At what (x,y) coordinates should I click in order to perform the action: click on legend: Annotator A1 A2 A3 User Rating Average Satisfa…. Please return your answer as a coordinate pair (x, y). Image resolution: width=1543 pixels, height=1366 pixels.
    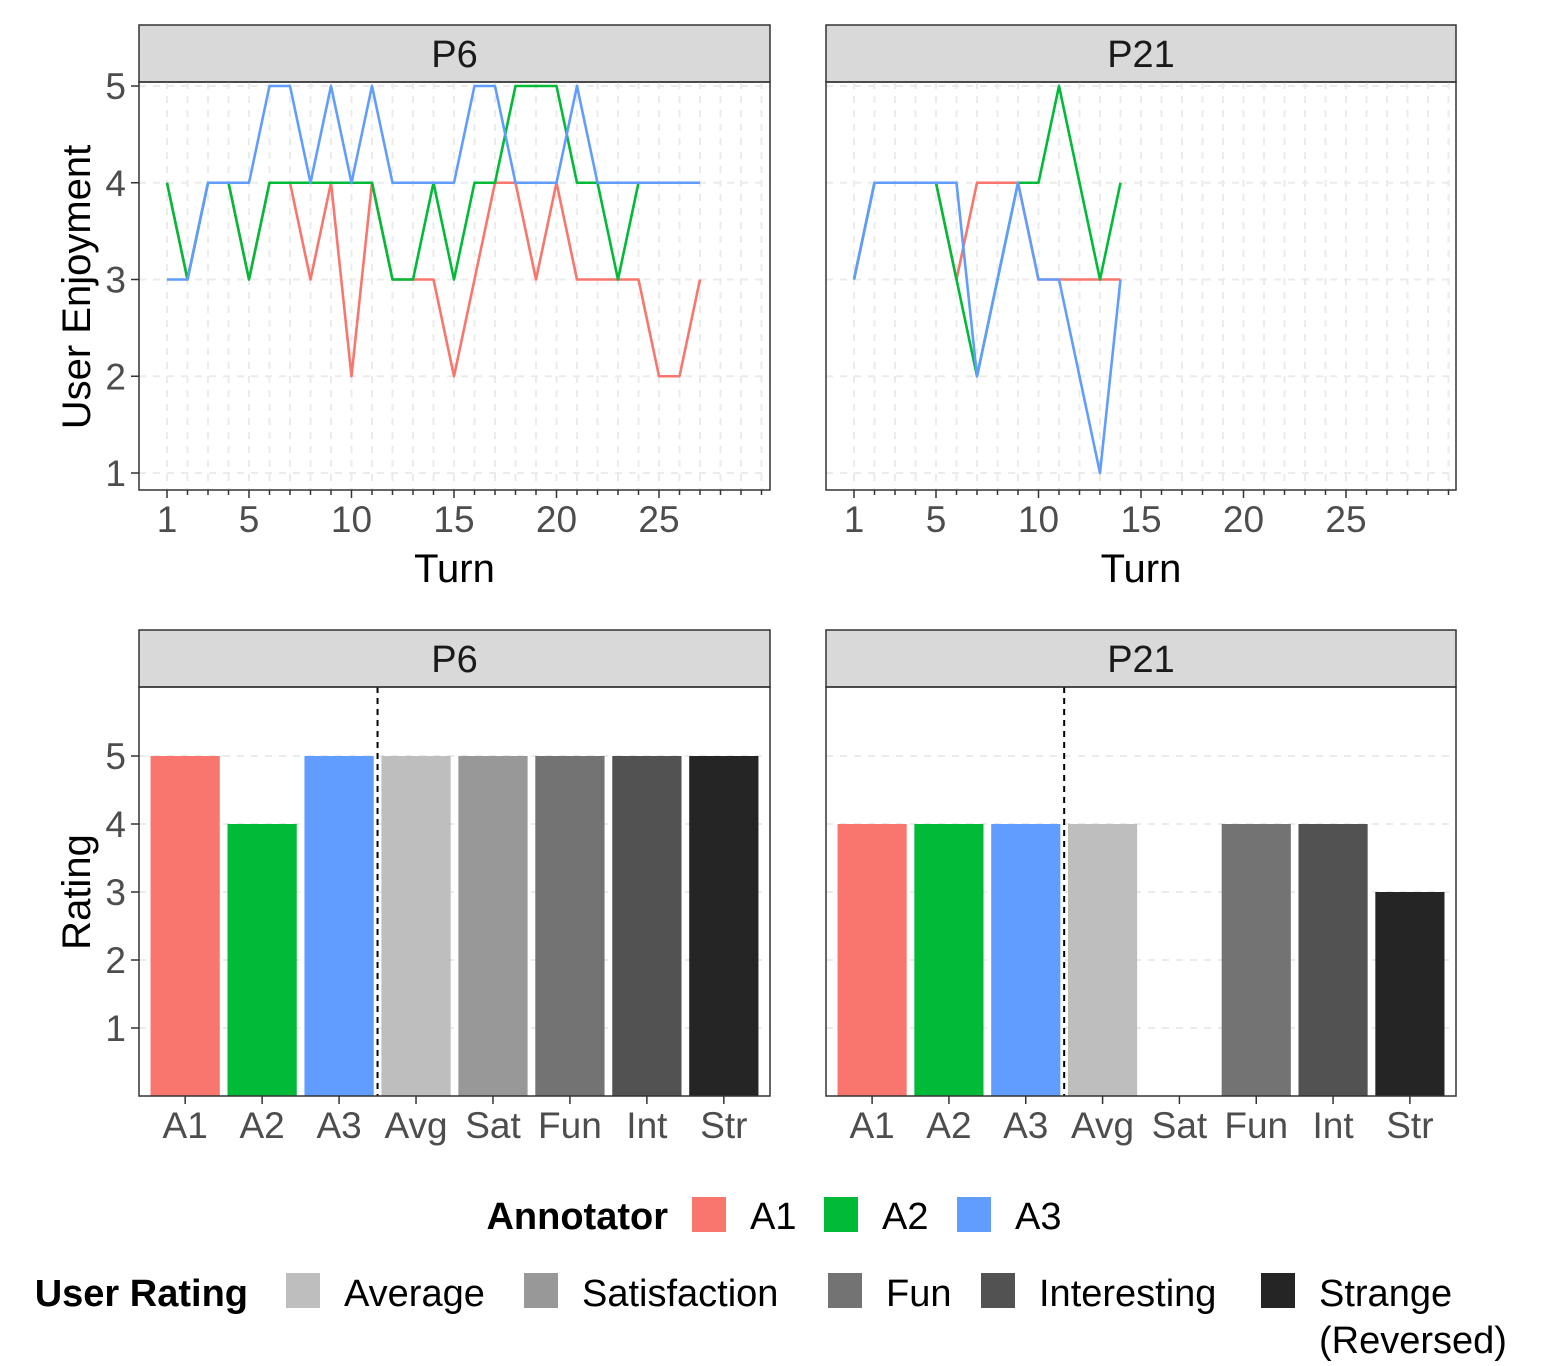
    Looking at the image, I should click on (771, 1279).